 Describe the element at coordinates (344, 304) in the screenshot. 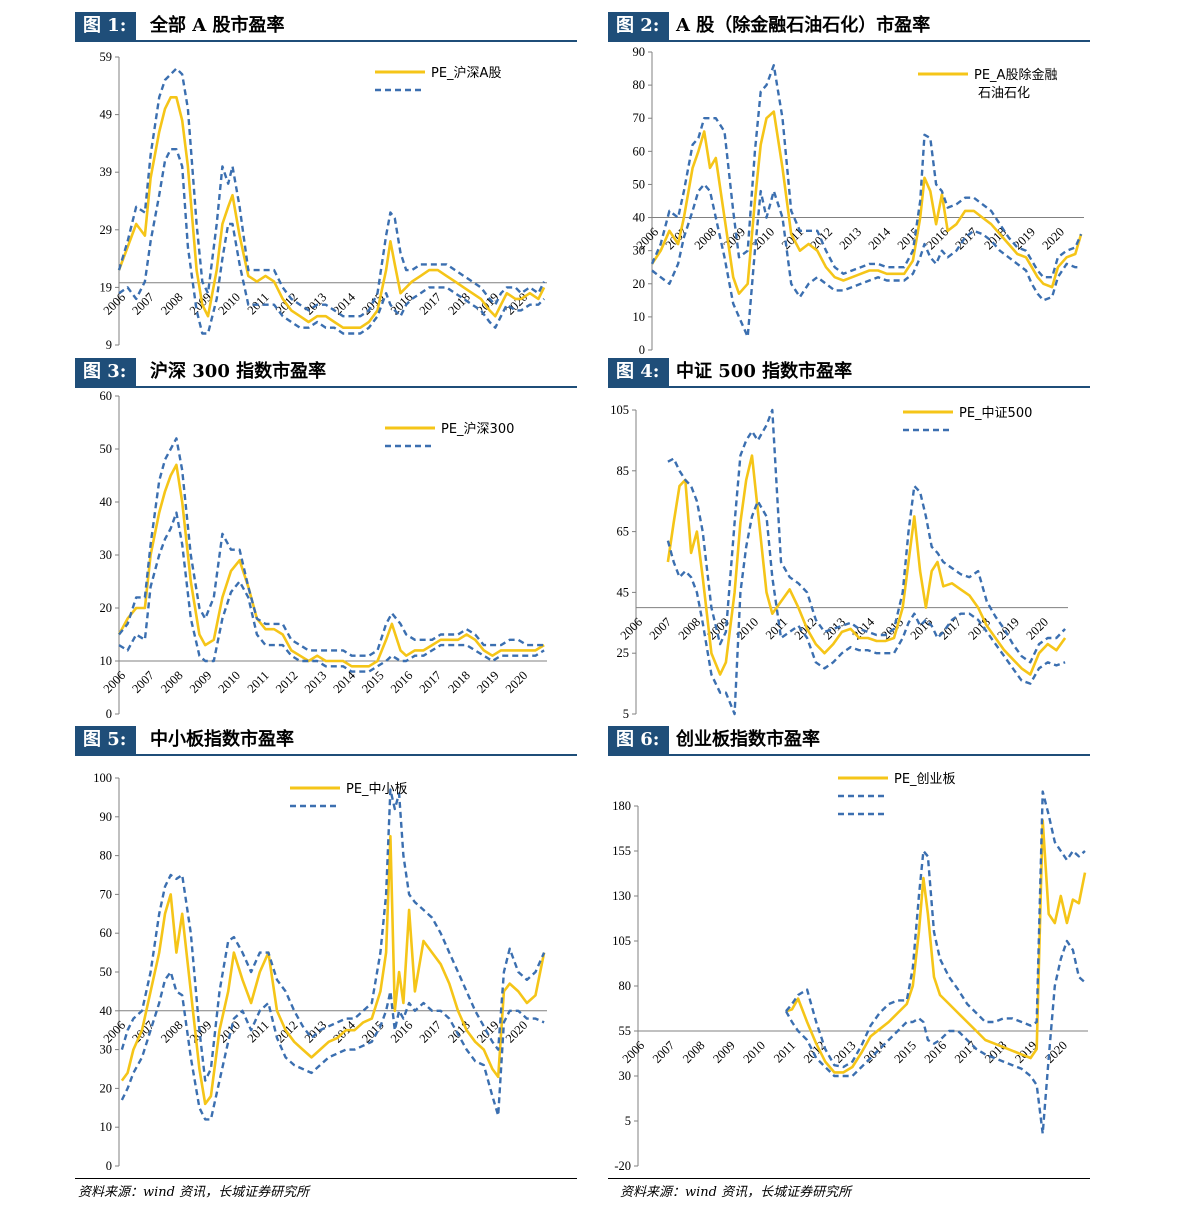

I see `x-tick-label: 2014` at that location.